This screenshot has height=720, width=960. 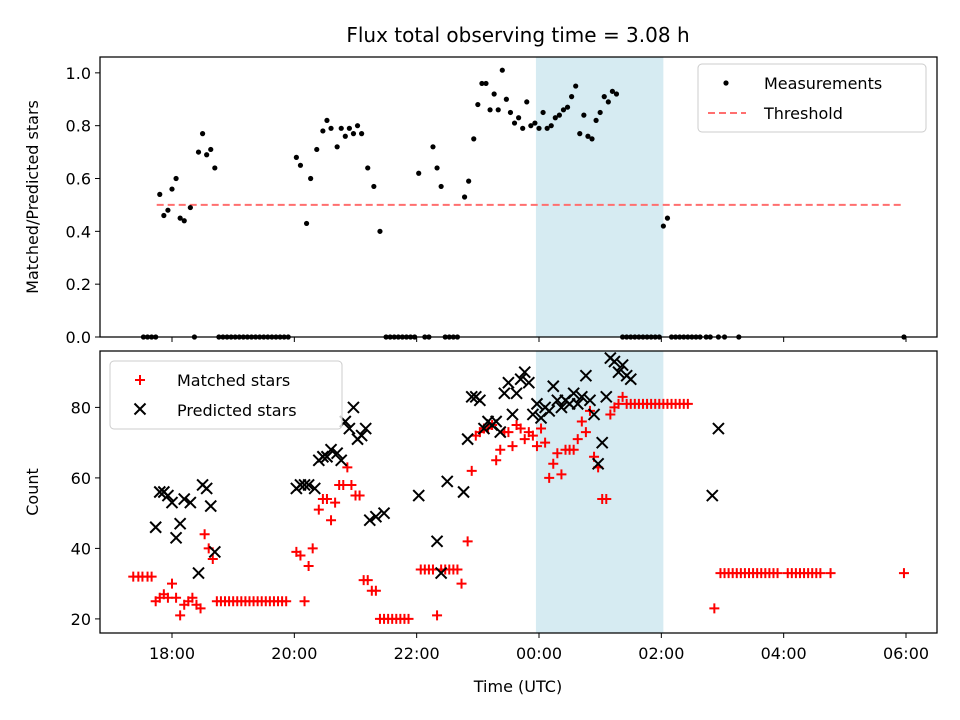 I want to click on x-tick-label: 00:00, so click(x=539, y=653).